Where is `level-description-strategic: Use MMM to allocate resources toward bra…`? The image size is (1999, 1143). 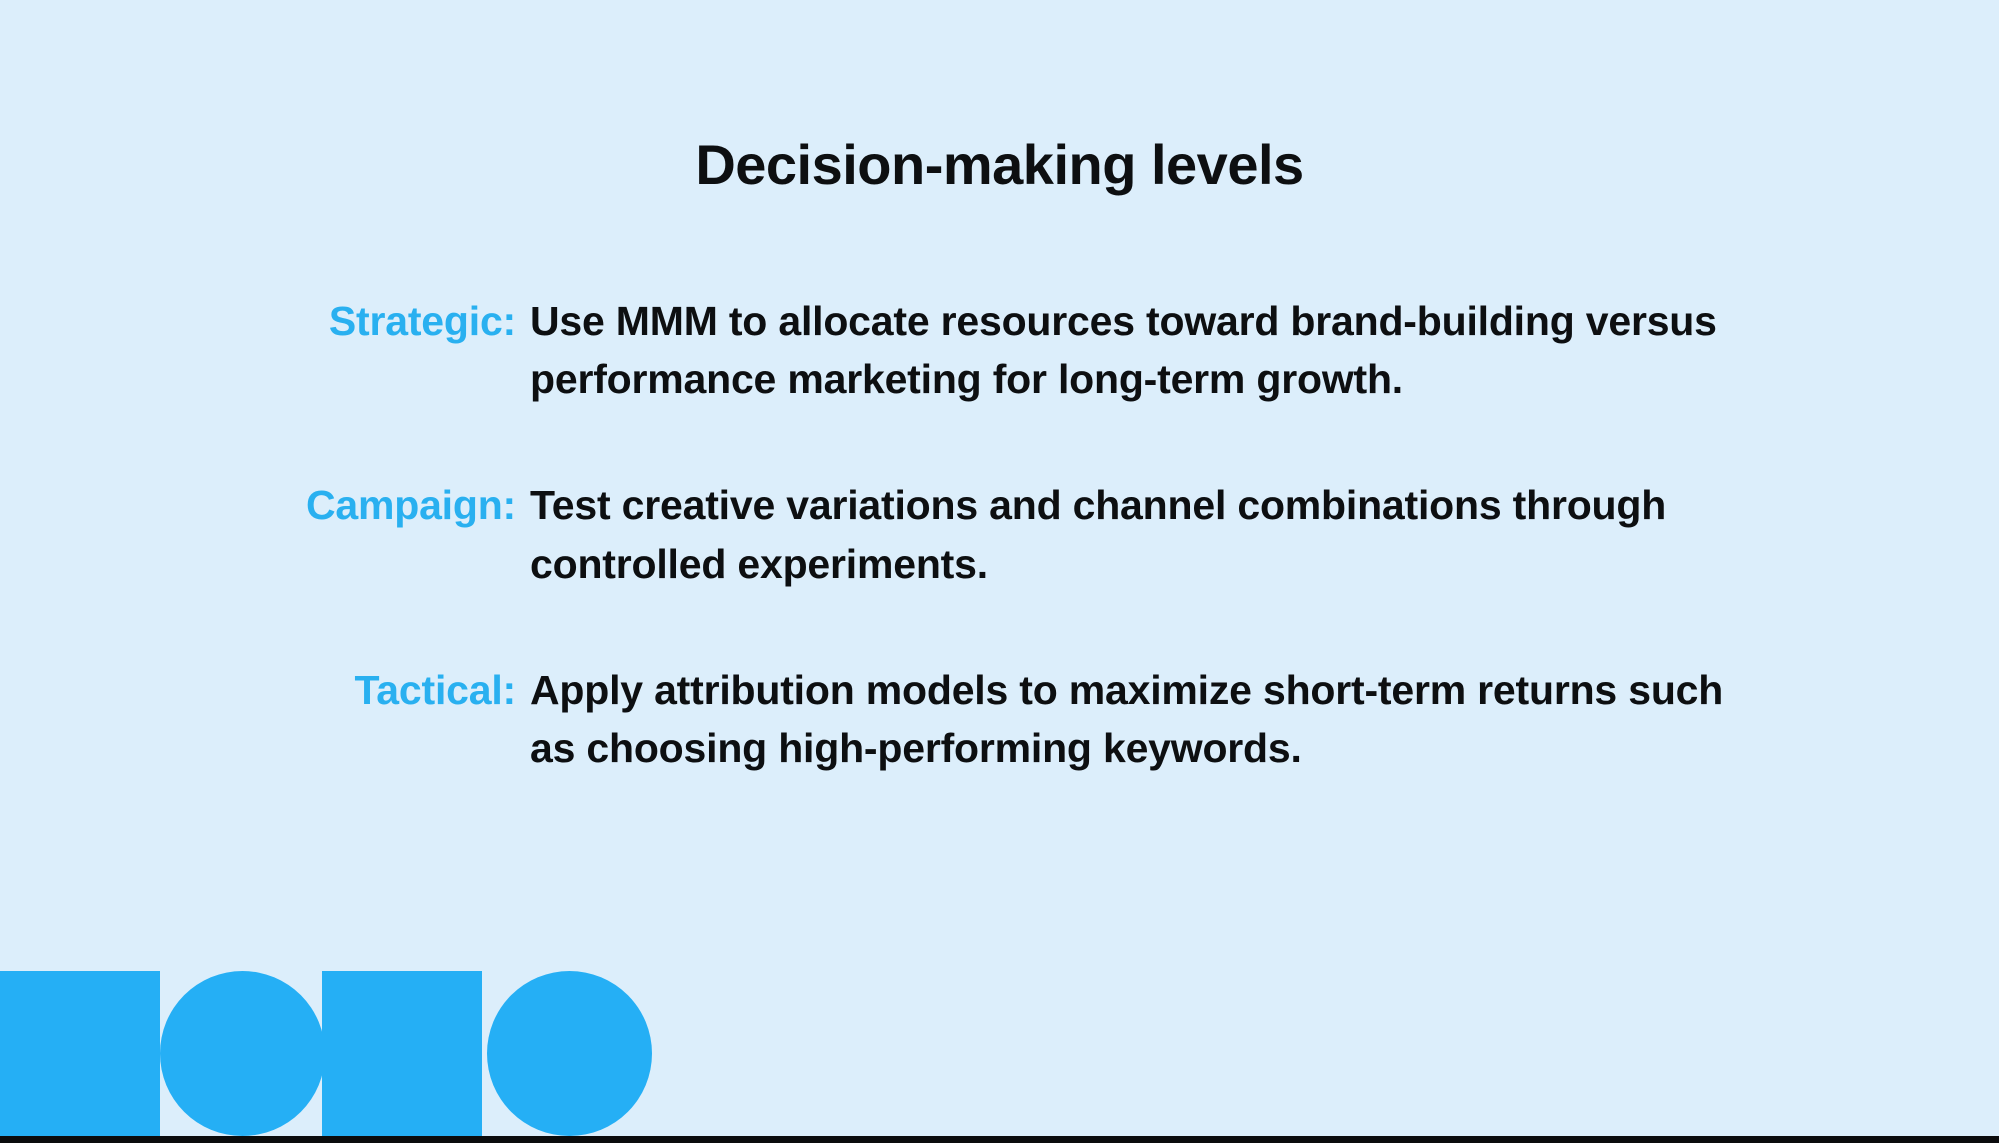
level-description-strategic: Use MMM to allocate resources toward bra… is located at coordinates (1123, 350).